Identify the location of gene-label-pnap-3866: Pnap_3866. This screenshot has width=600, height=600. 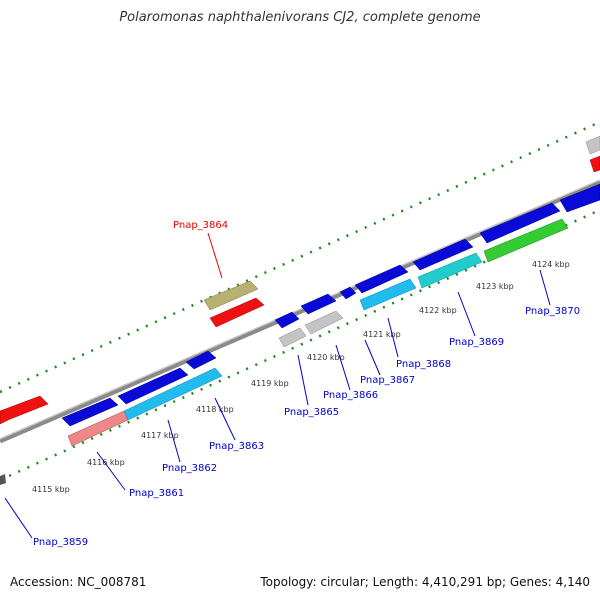
(350, 395).